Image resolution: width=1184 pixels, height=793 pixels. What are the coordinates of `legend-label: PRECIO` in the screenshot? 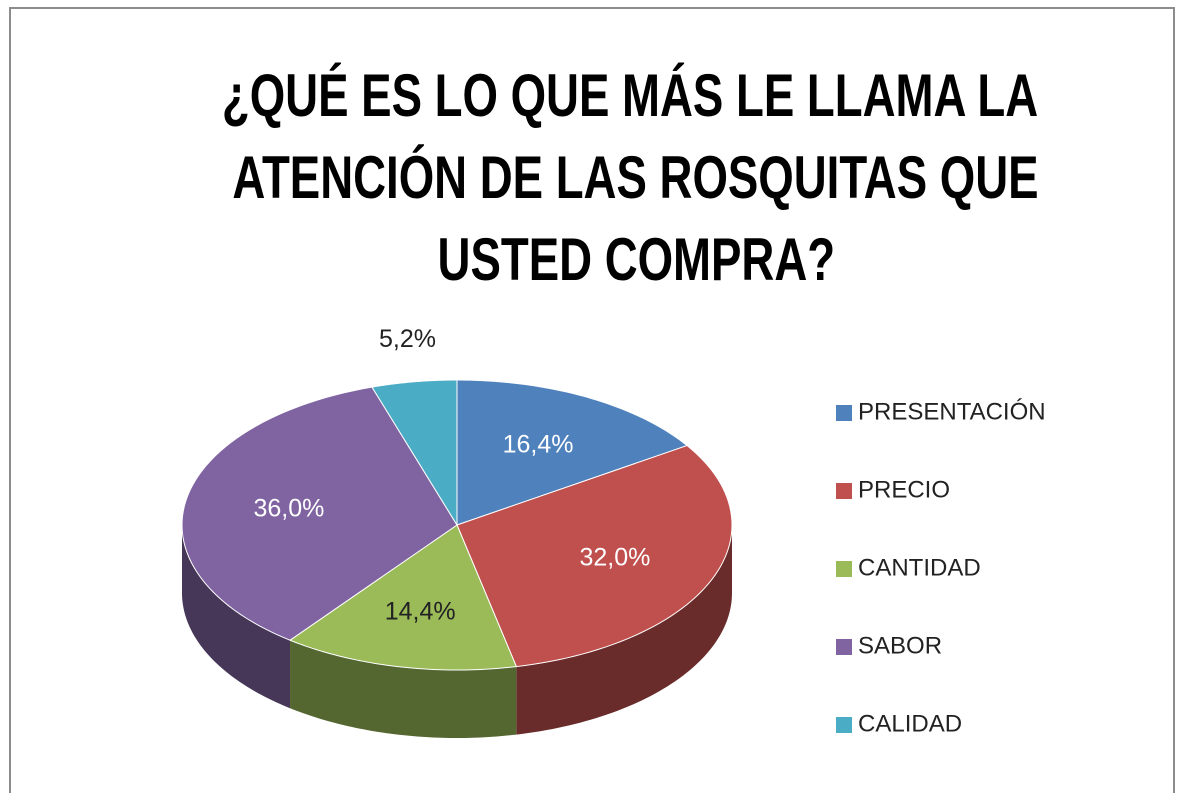 It's located at (904, 489).